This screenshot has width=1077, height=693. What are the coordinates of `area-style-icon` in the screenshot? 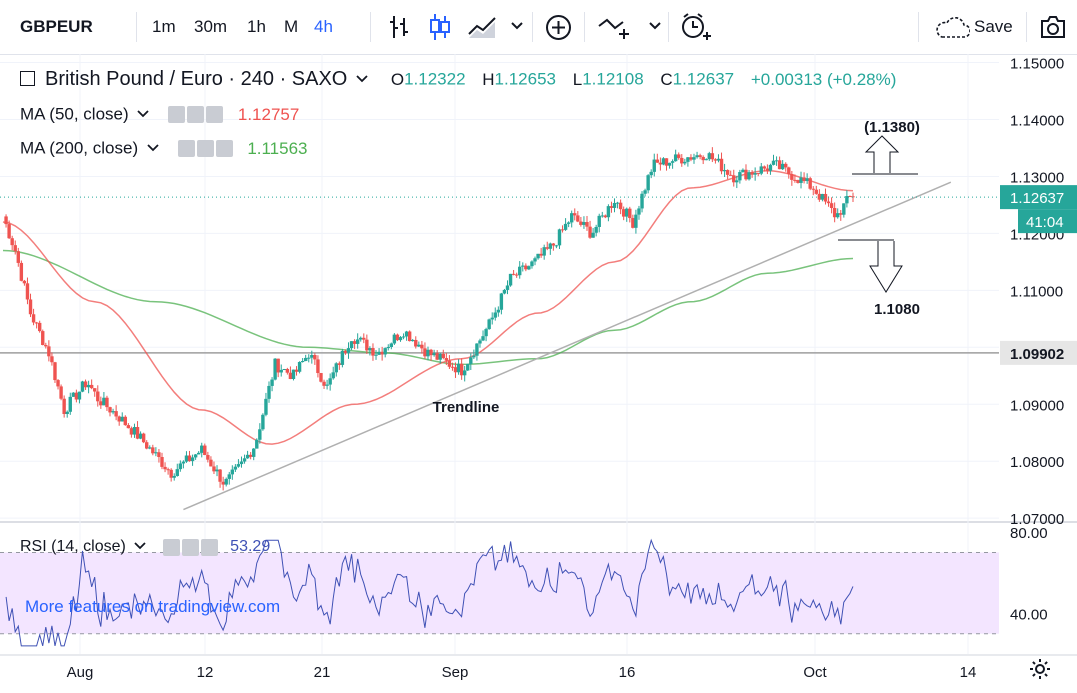 It's located at (482, 27).